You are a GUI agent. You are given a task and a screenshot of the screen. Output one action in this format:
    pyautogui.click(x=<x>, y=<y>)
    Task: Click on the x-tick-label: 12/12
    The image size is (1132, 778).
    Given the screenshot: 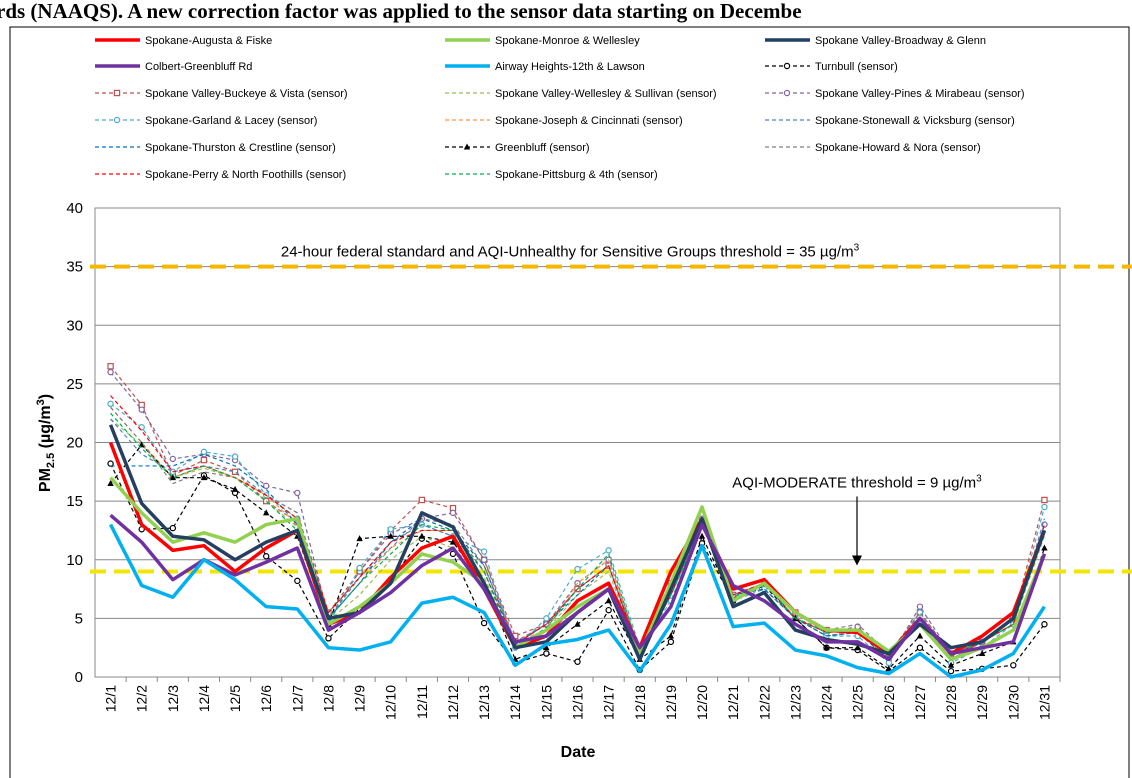 What is the action you would take?
    pyautogui.click(x=453, y=702)
    